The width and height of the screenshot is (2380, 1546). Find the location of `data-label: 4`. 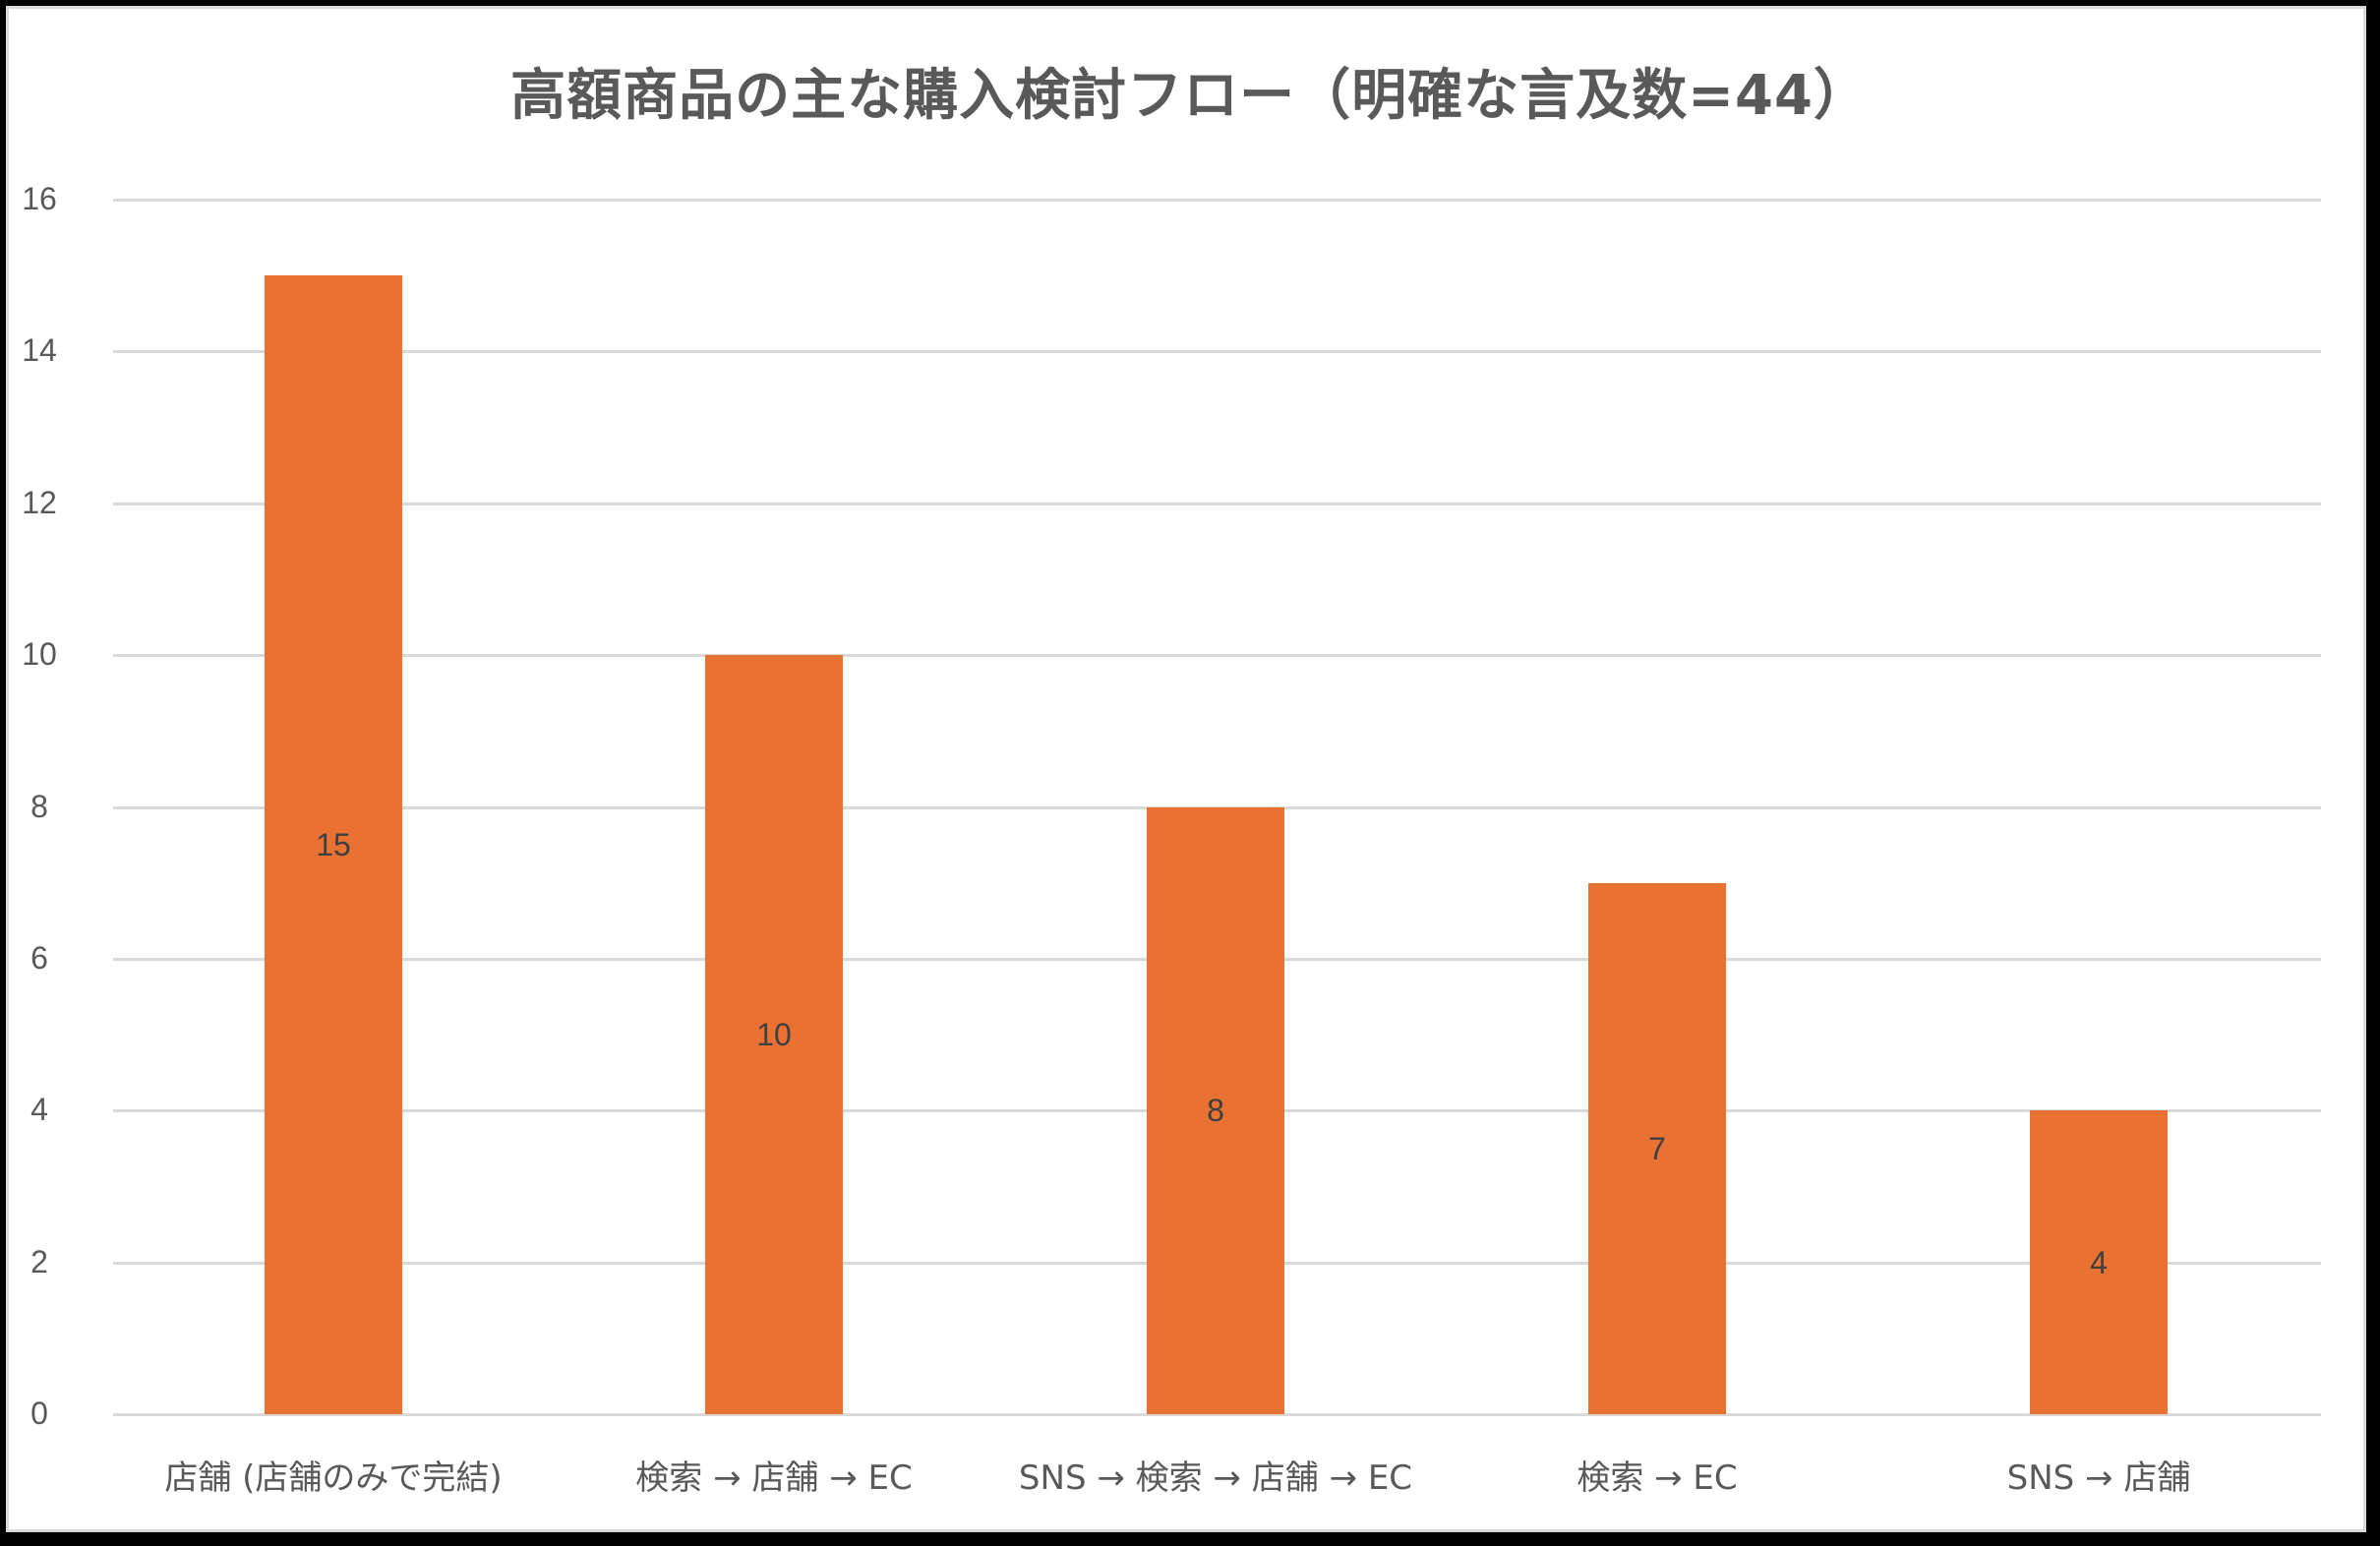

data-label: 4 is located at coordinates (2099, 1262).